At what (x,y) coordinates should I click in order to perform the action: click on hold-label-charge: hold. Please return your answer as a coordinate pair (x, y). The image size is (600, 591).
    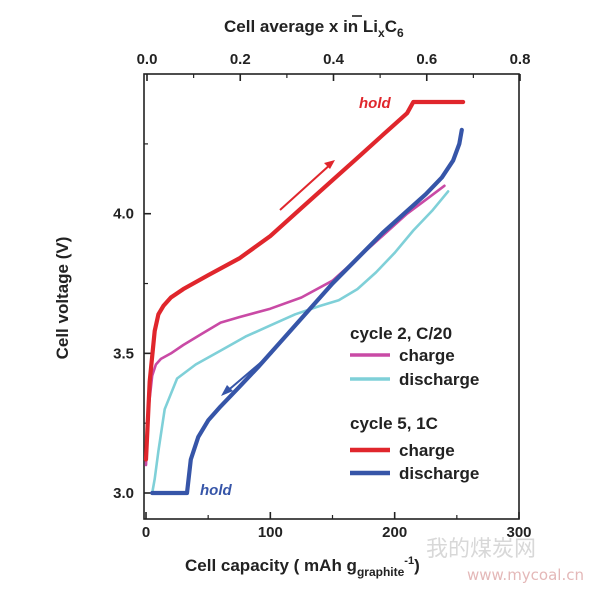
    Looking at the image, I should click on (375, 103).